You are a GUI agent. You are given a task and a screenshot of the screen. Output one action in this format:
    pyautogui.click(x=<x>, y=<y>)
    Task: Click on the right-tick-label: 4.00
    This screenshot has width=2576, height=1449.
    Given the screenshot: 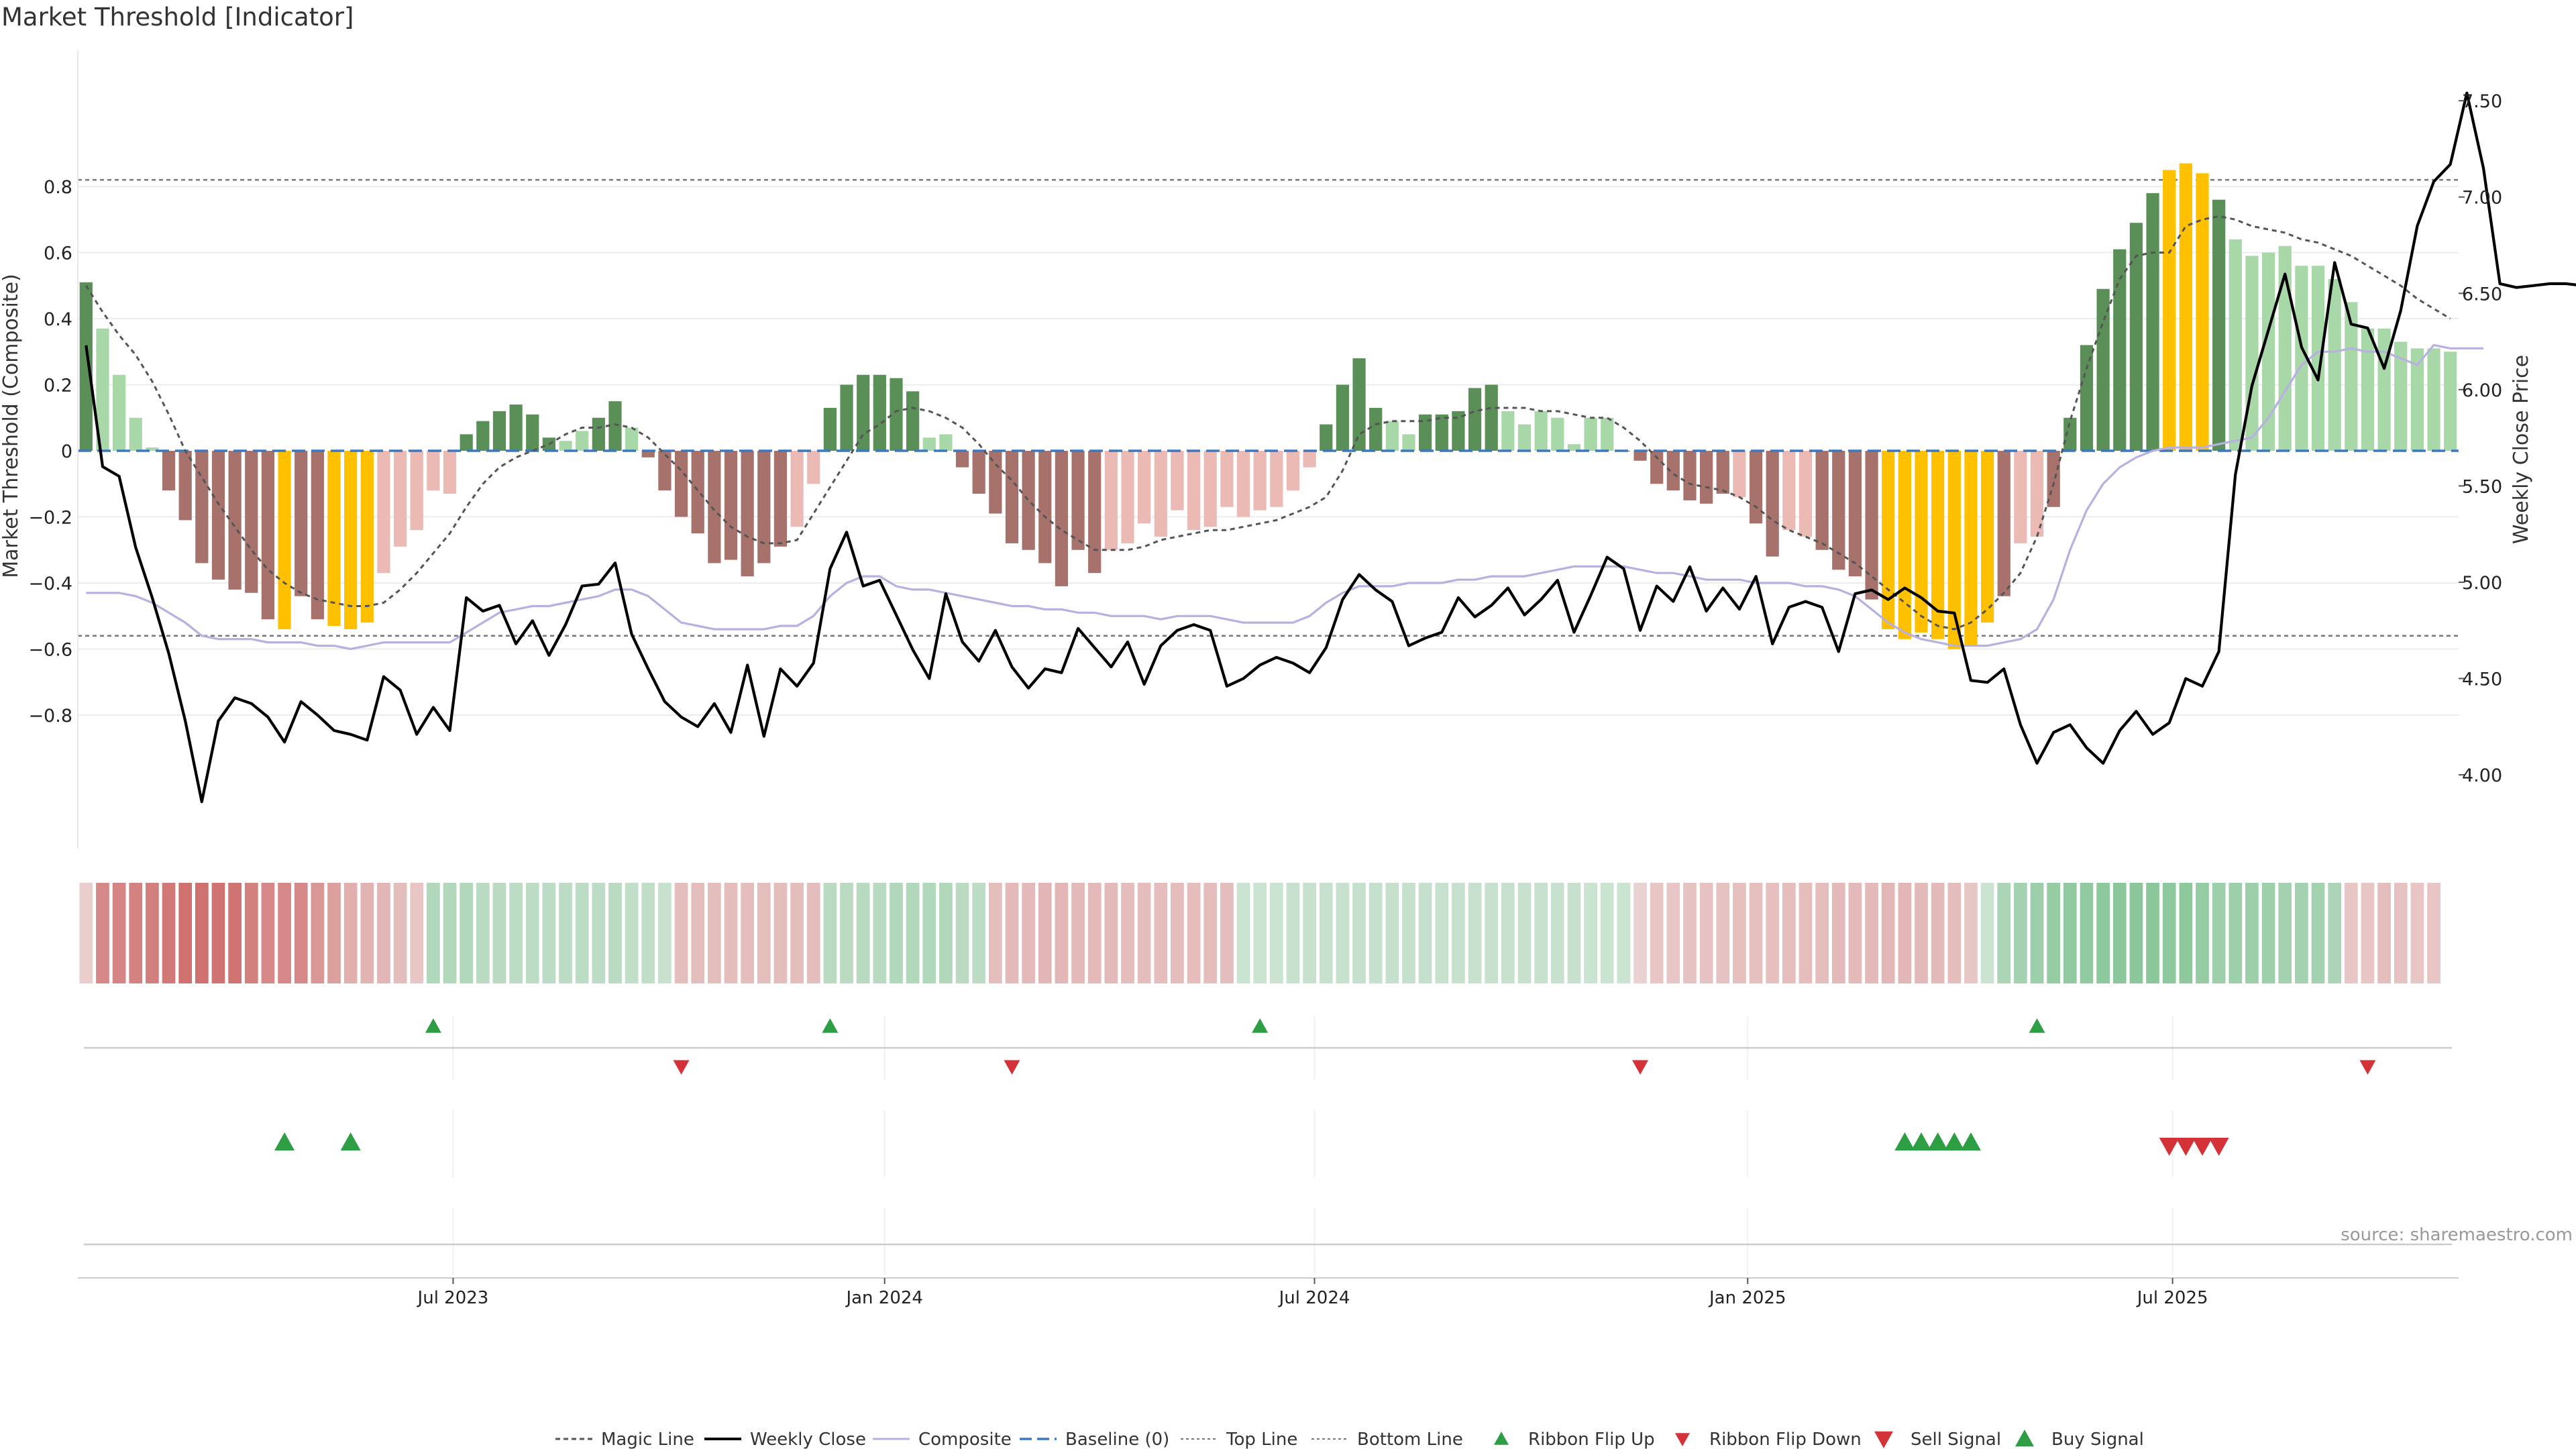 What is the action you would take?
    pyautogui.click(x=2482, y=775)
    